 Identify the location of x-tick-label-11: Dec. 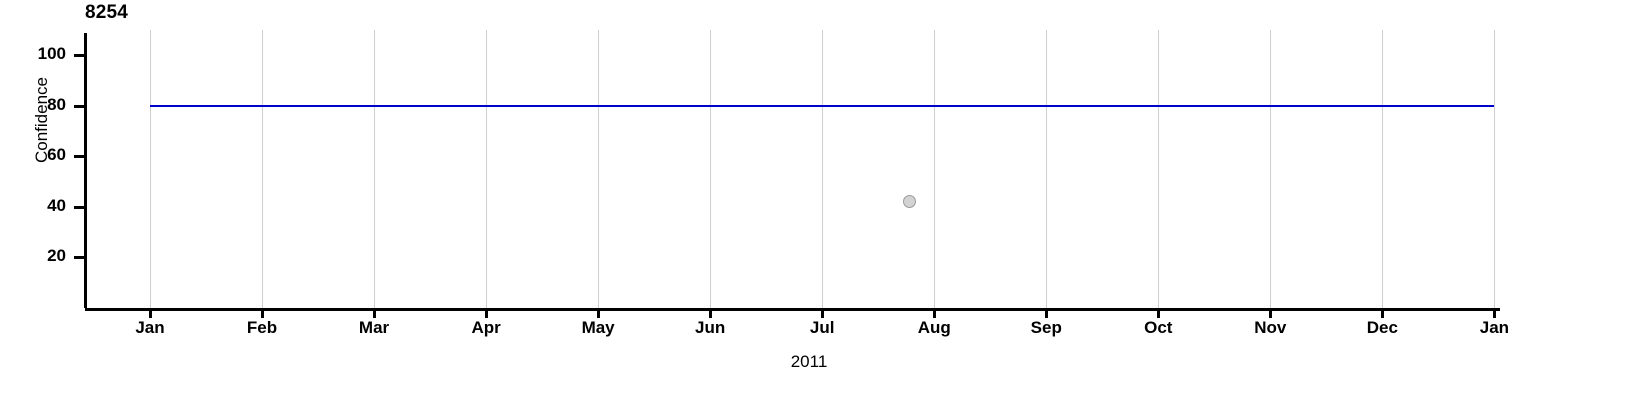
(1382, 327).